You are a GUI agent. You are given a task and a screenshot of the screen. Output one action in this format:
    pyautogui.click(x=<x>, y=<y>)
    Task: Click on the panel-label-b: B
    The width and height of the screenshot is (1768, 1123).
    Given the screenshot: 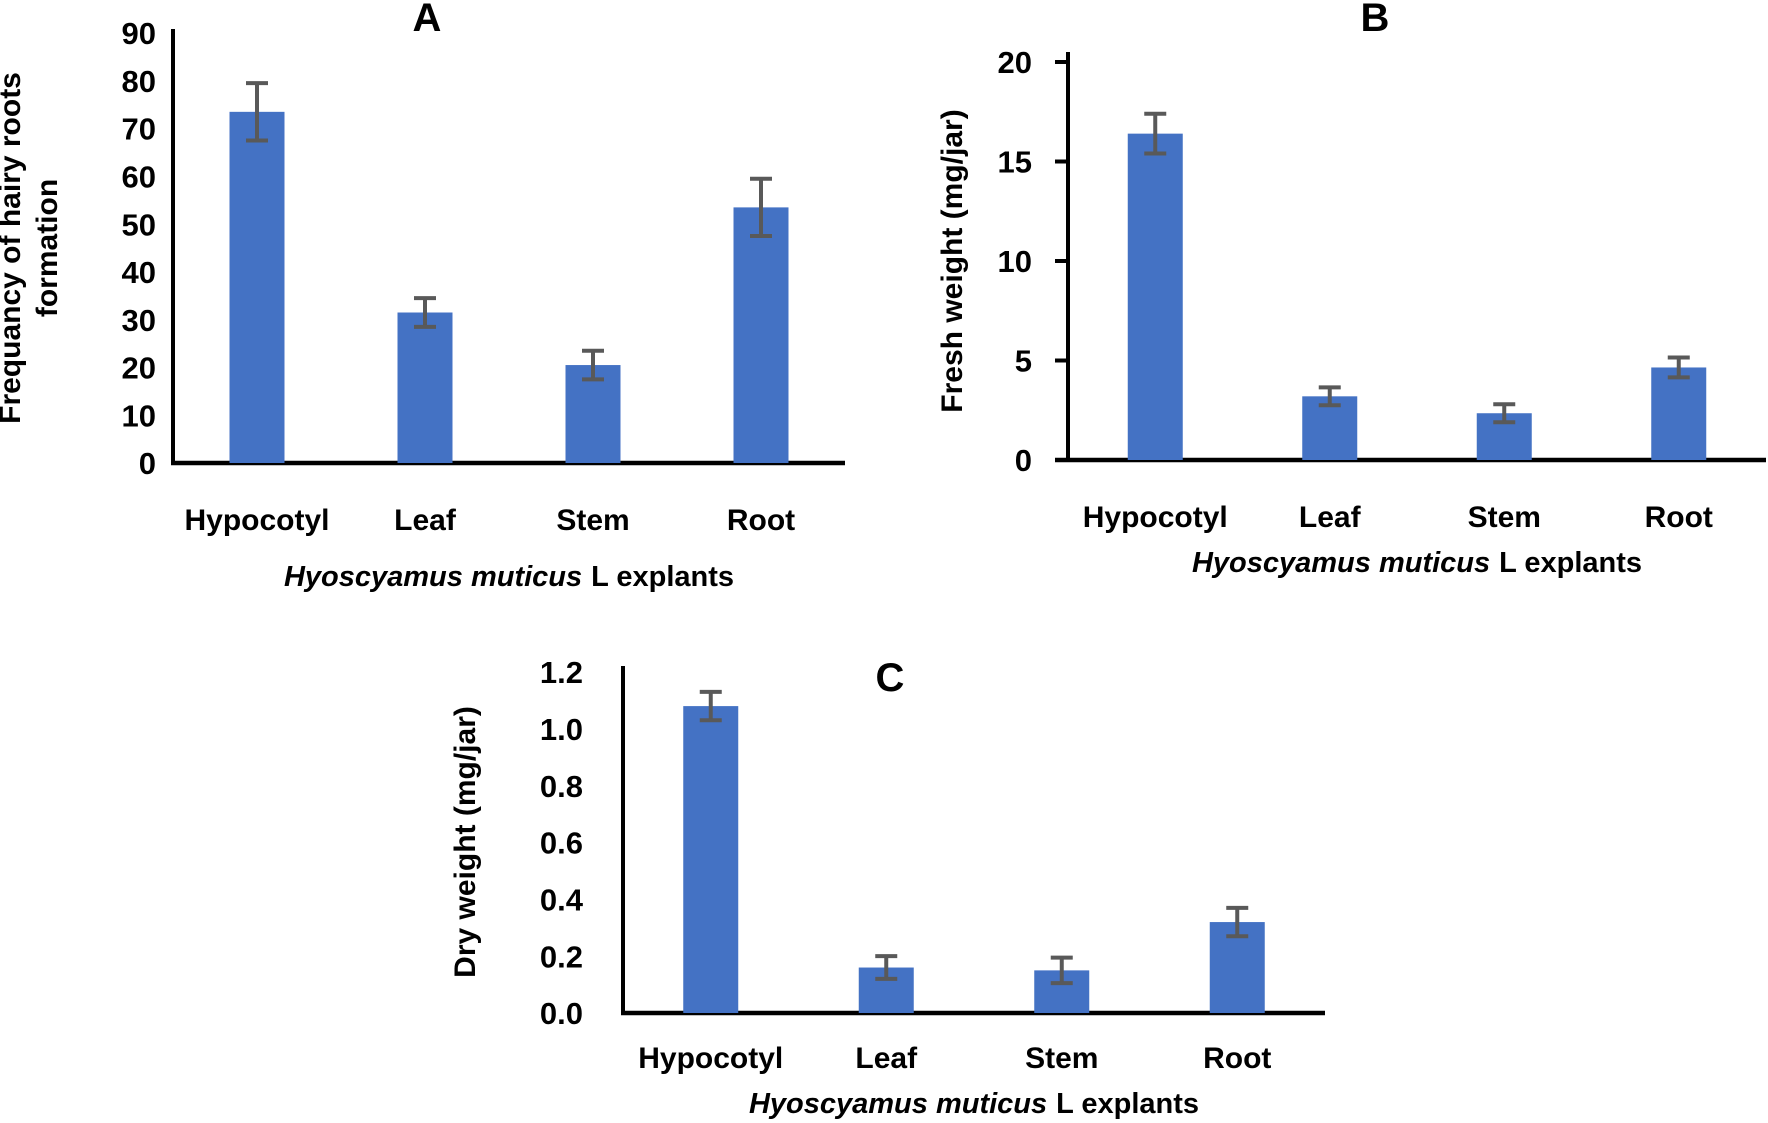 What is the action you would take?
    pyautogui.click(x=1375, y=20)
    